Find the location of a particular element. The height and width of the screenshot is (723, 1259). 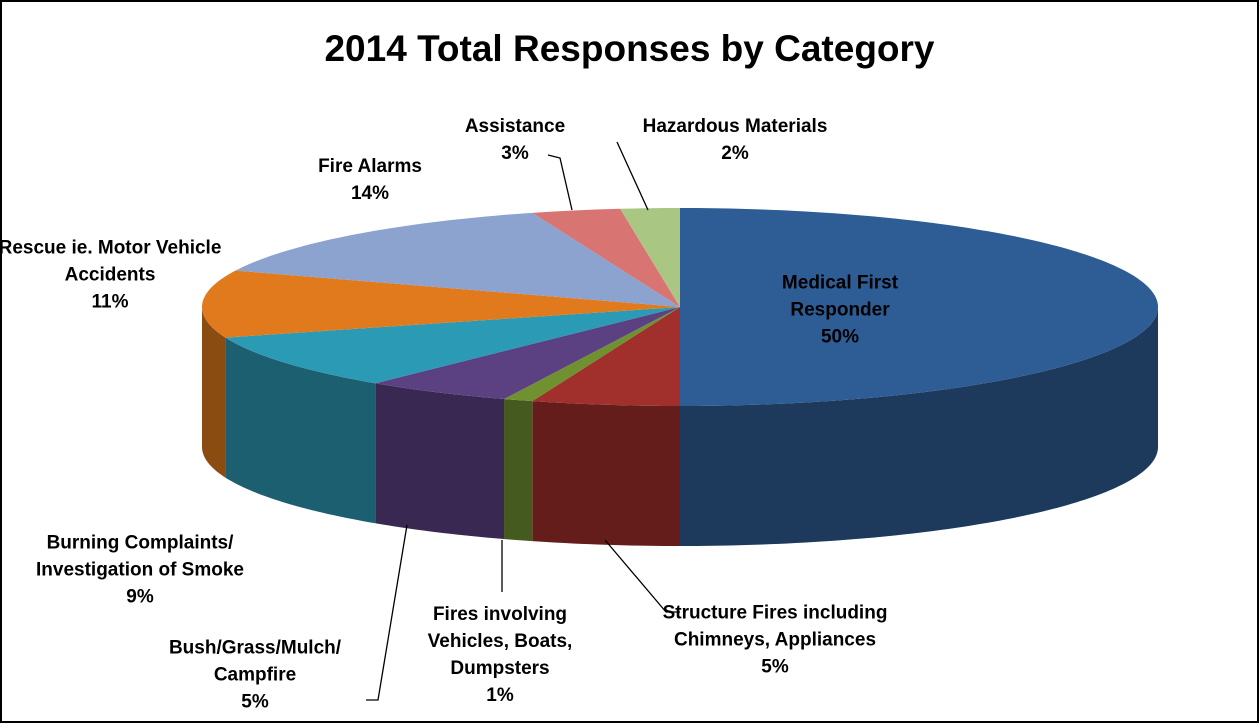

value-label: 14% is located at coordinates (370, 193).